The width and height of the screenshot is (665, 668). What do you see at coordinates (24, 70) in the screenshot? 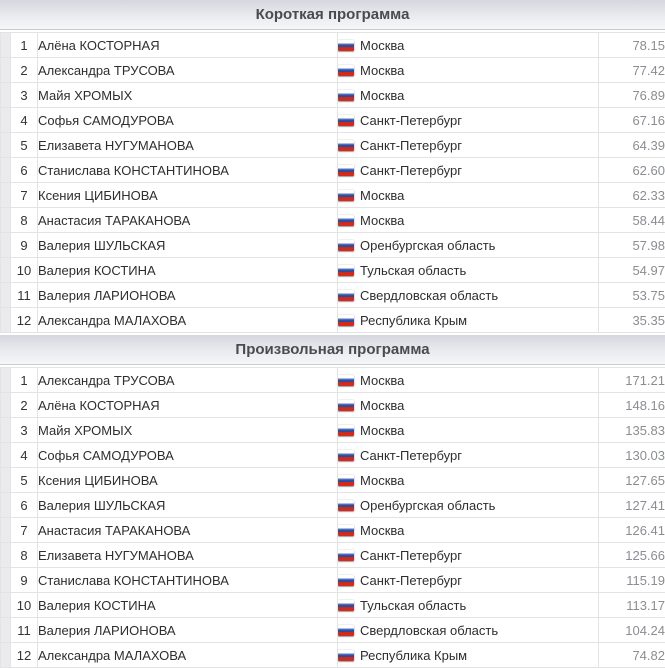
I see `rank-cell: 2` at bounding box center [24, 70].